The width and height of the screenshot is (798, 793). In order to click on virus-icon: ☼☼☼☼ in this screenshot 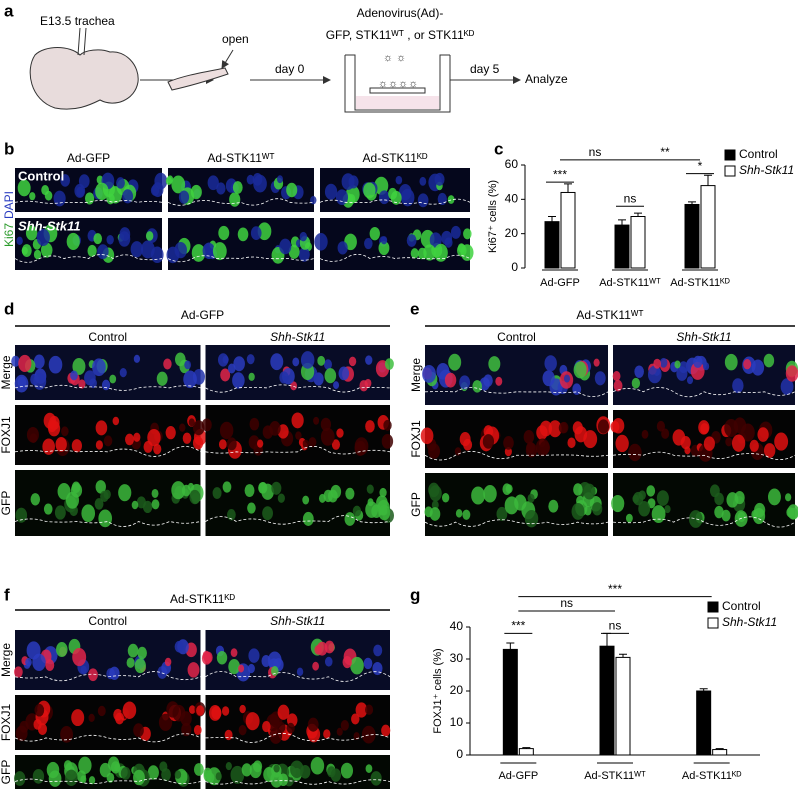, I will do `click(398, 84)`.